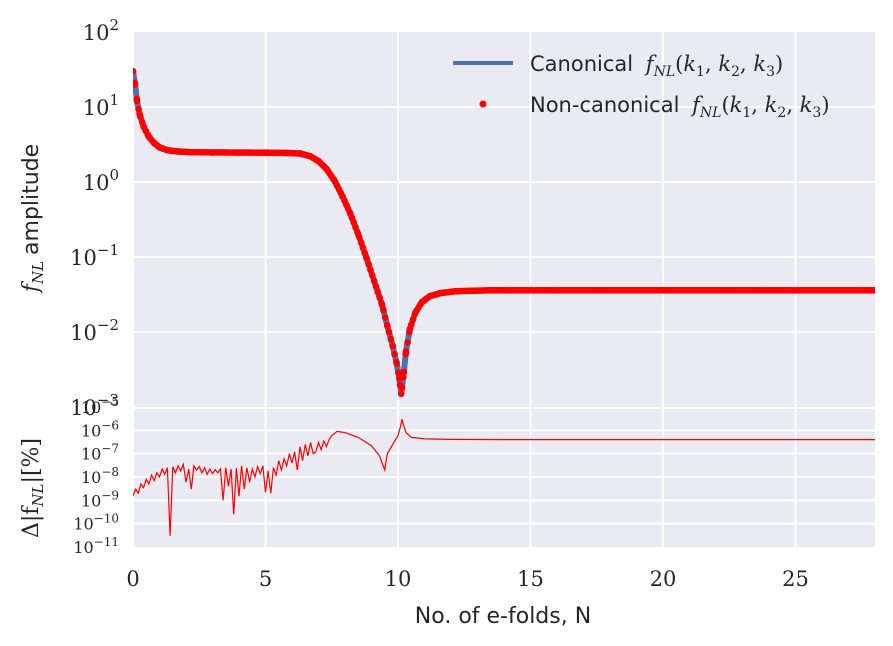 The image size is (893, 646). What do you see at coordinates (94, 218) in the screenshot?
I see `top-y-ticks: 10⁻³ 10⁻² 10⁻¹ 10⁰ 10¹ 10²` at bounding box center [94, 218].